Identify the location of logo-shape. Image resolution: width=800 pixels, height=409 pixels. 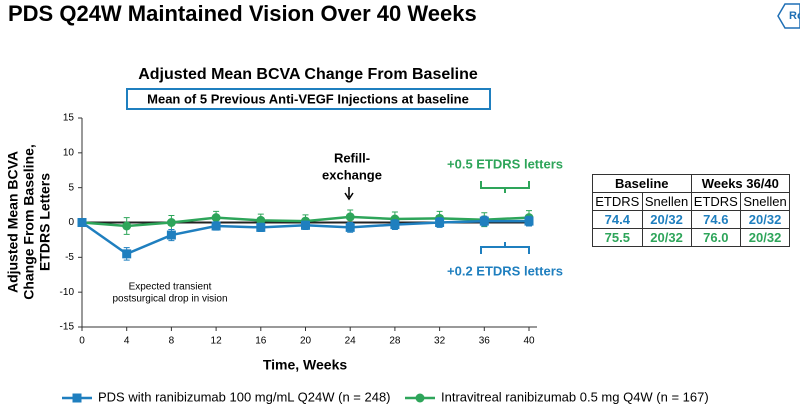
(788, 16).